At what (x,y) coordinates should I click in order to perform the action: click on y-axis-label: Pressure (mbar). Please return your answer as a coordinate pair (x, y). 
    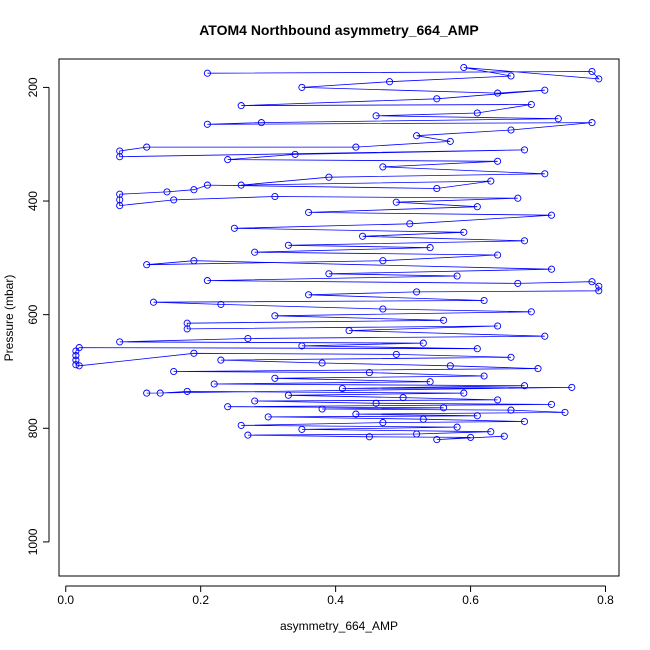
    Looking at the image, I should click on (9, 318).